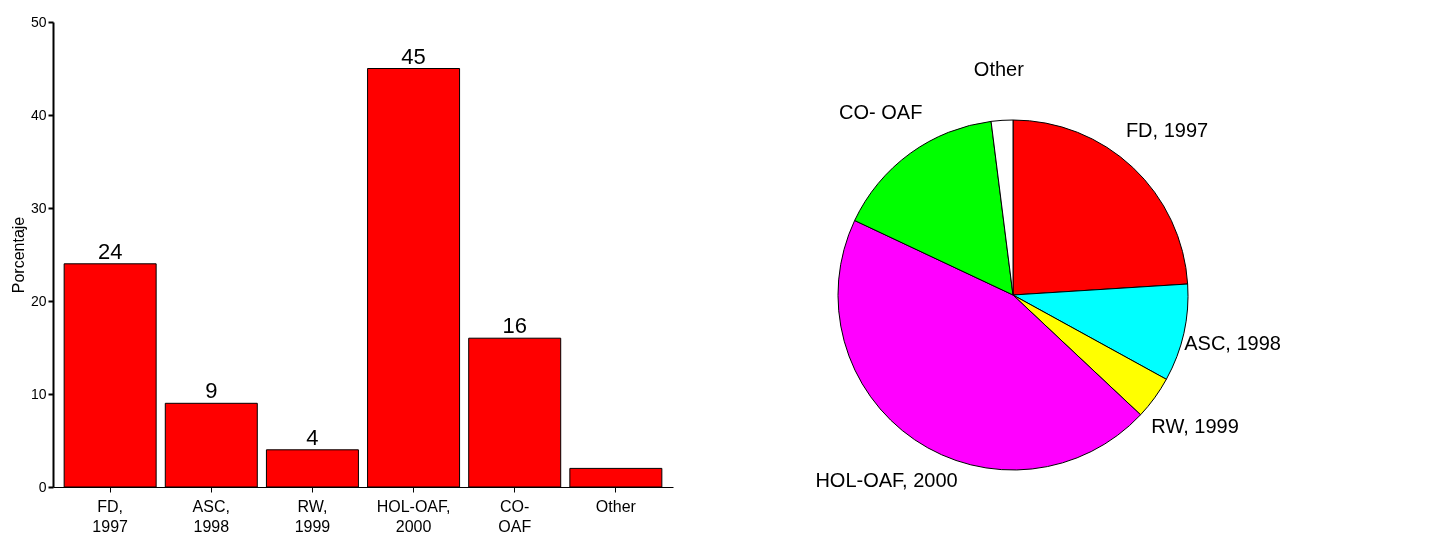 This screenshot has height=552, width=1439. I want to click on x-tick-label: HOL-OAF, 2000, so click(413, 516).